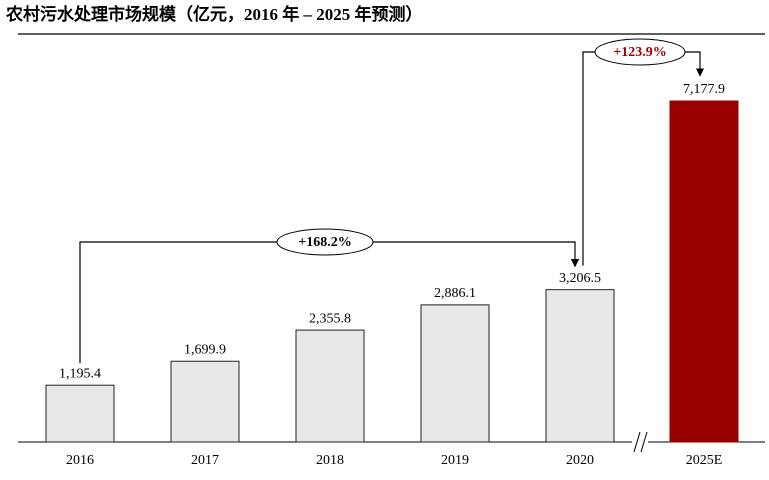  I want to click on x-tick-label: 2017, so click(205, 460).